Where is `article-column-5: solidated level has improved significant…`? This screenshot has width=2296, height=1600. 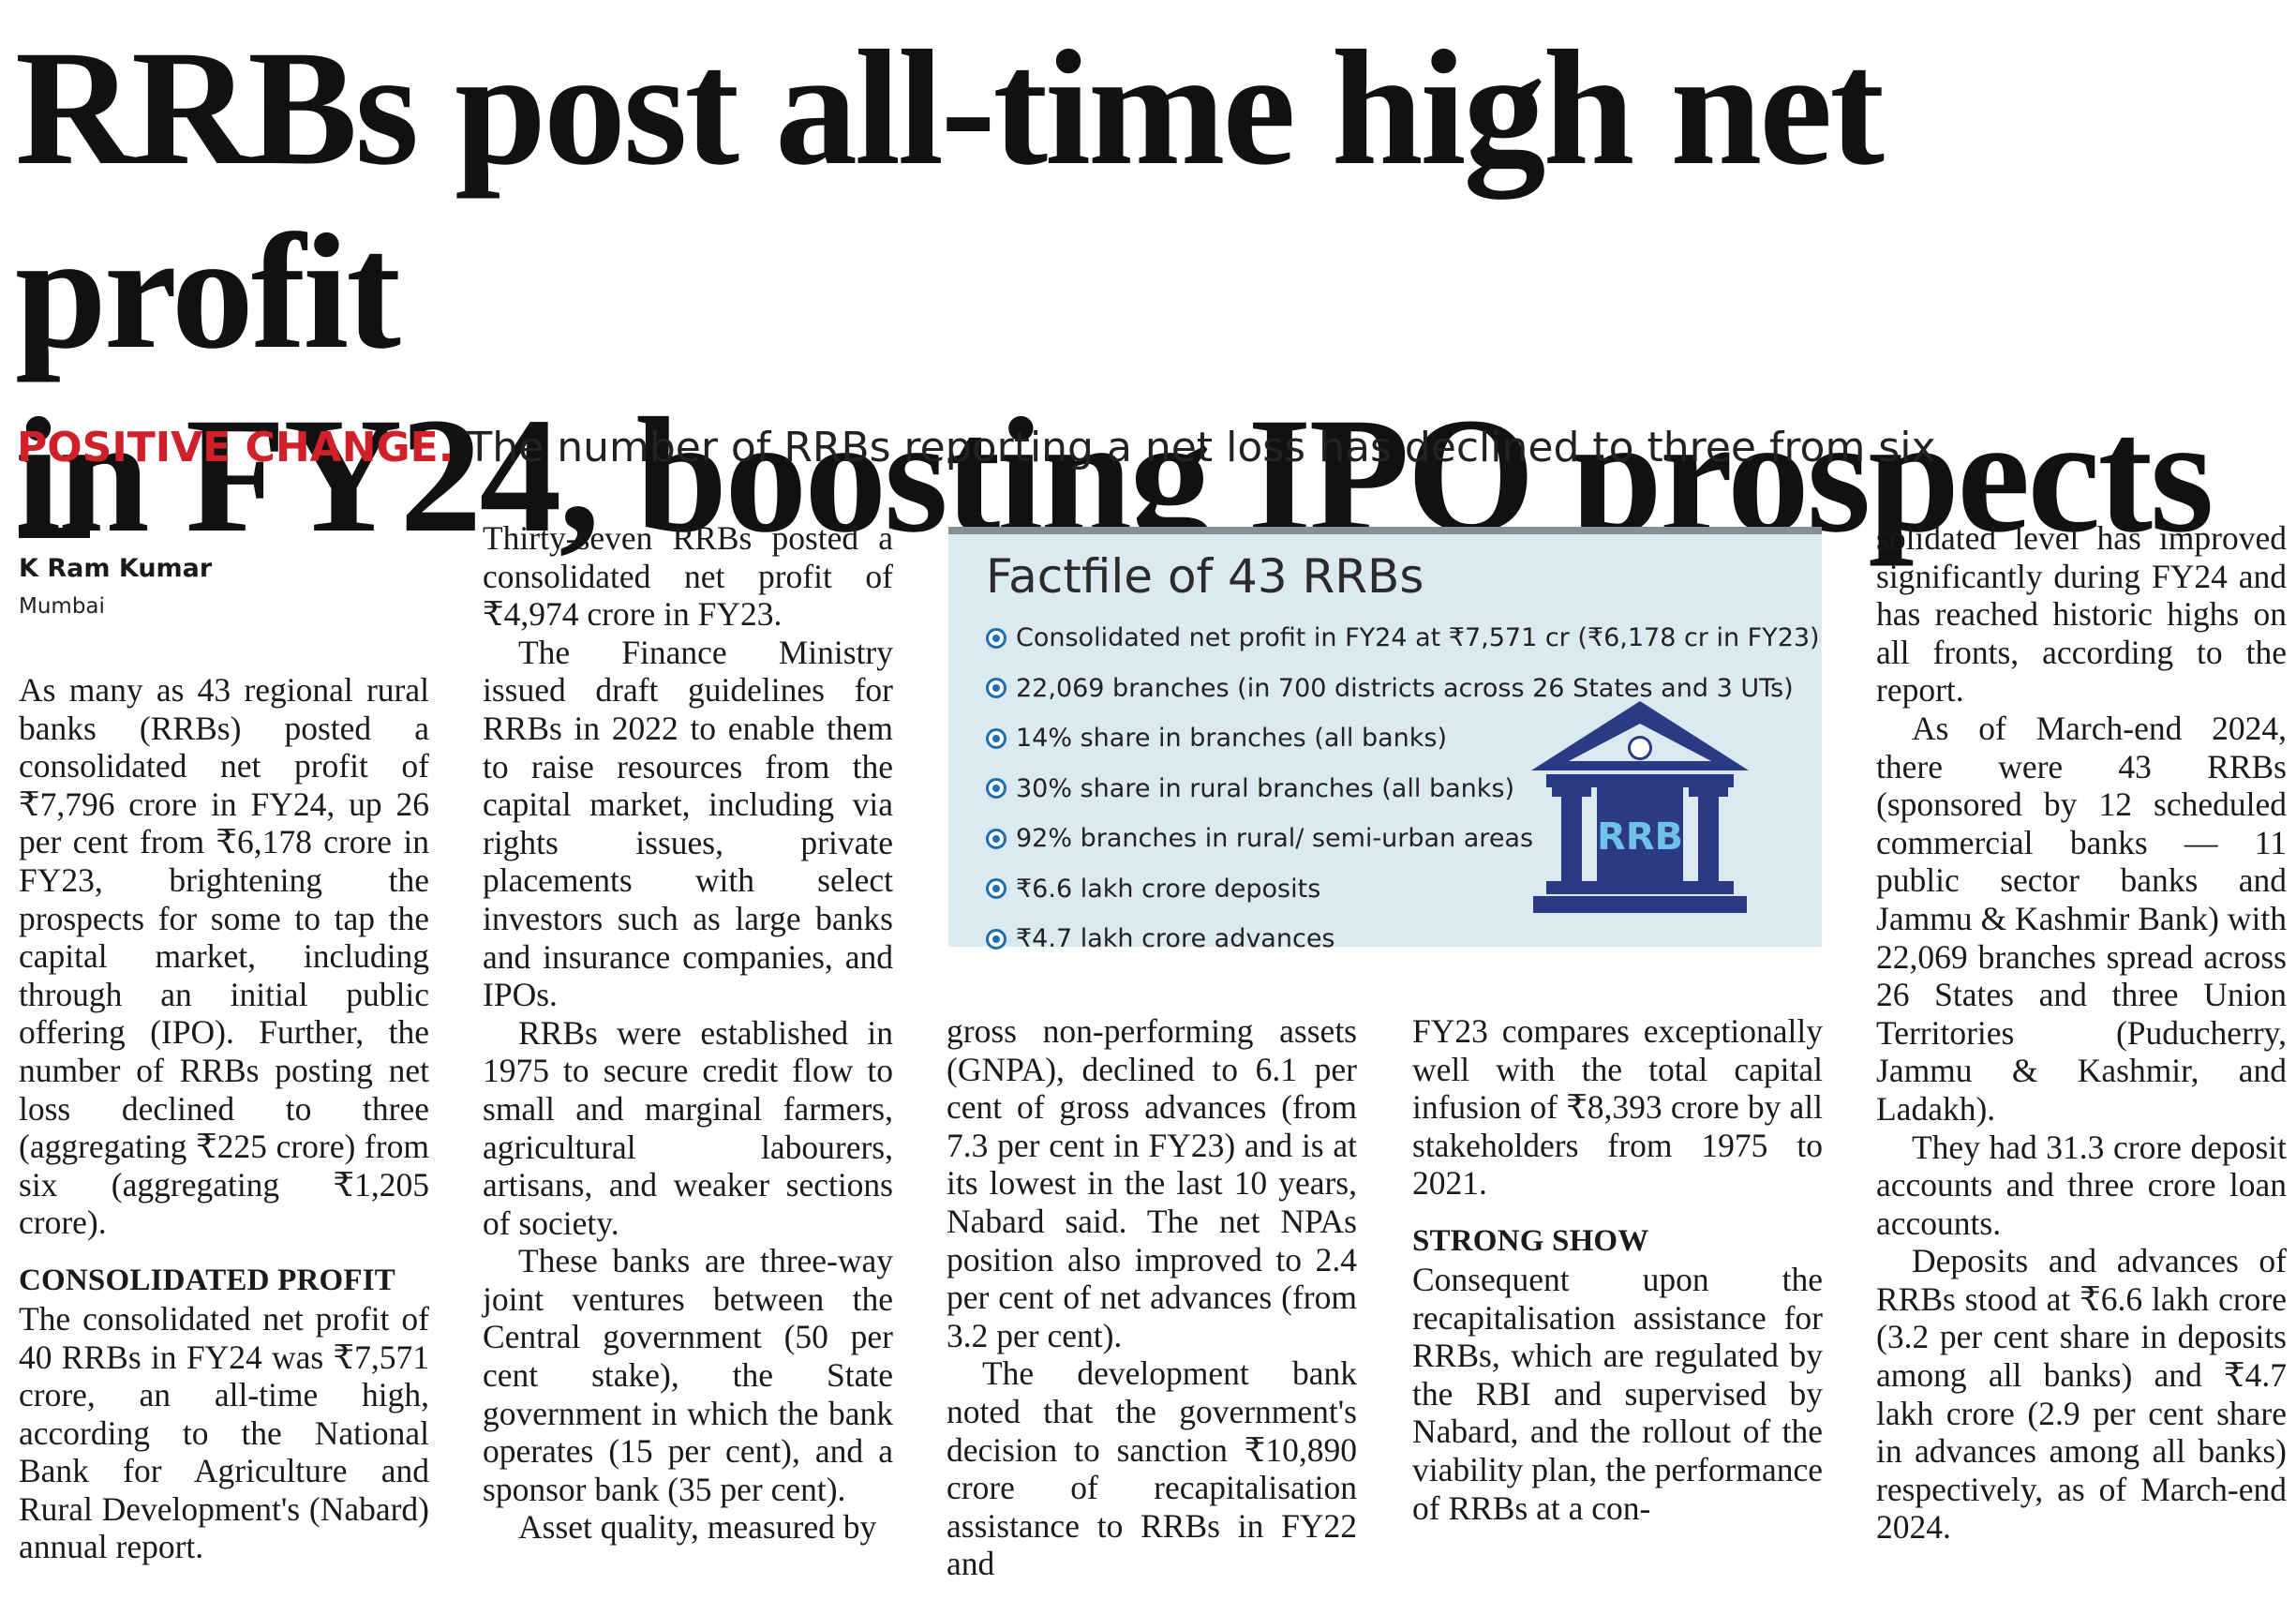 article-column-5: solidated level has improved significant… is located at coordinates (2081, 1033).